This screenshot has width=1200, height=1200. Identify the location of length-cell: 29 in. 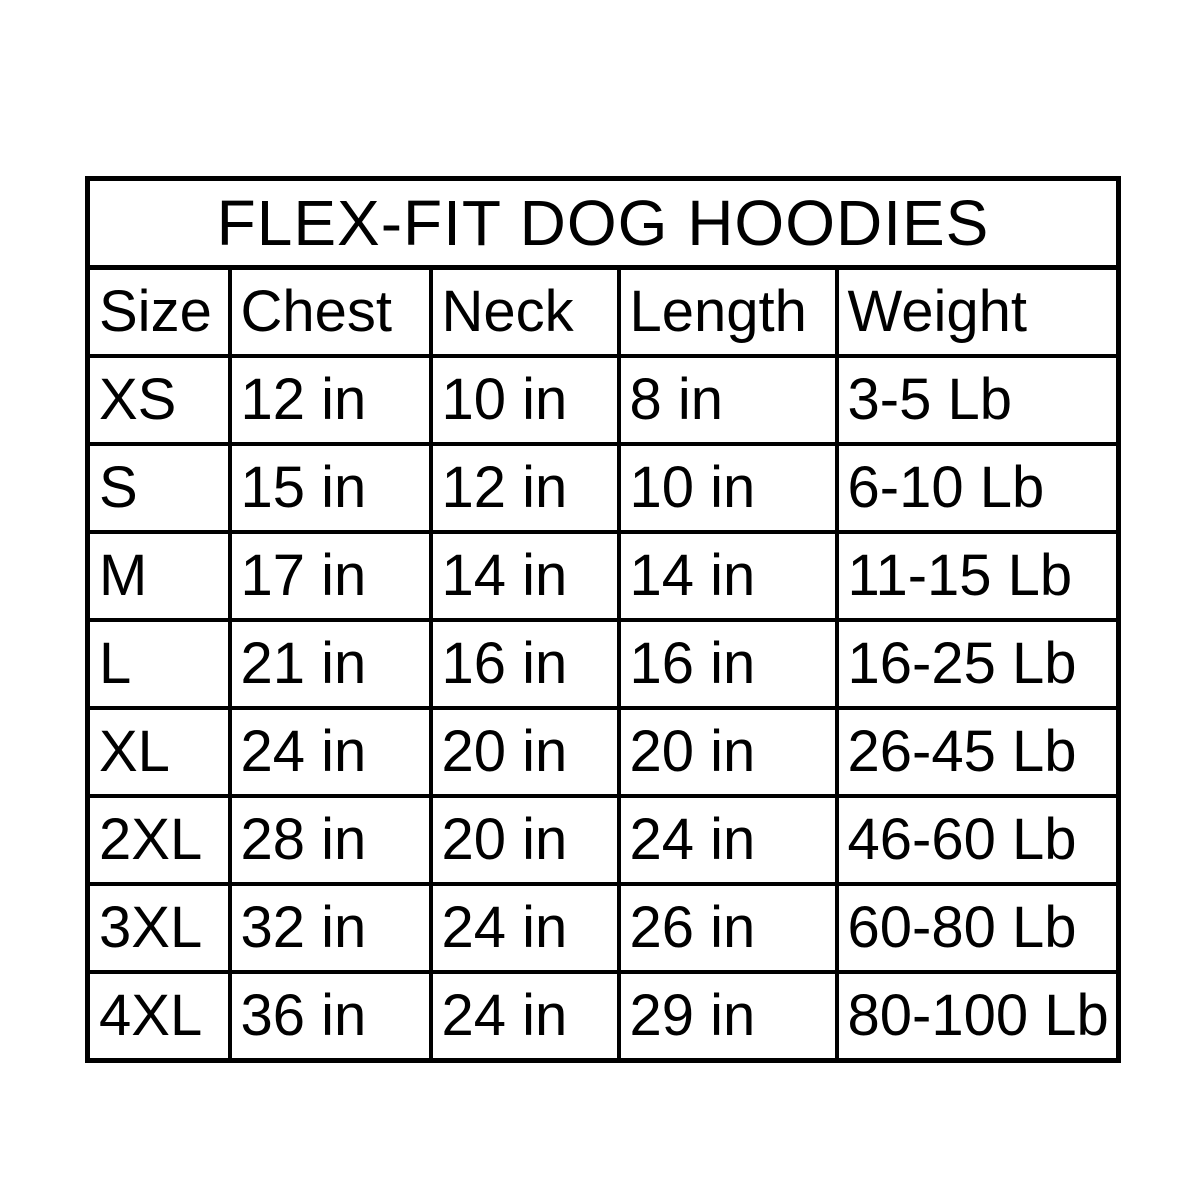
(727, 1016).